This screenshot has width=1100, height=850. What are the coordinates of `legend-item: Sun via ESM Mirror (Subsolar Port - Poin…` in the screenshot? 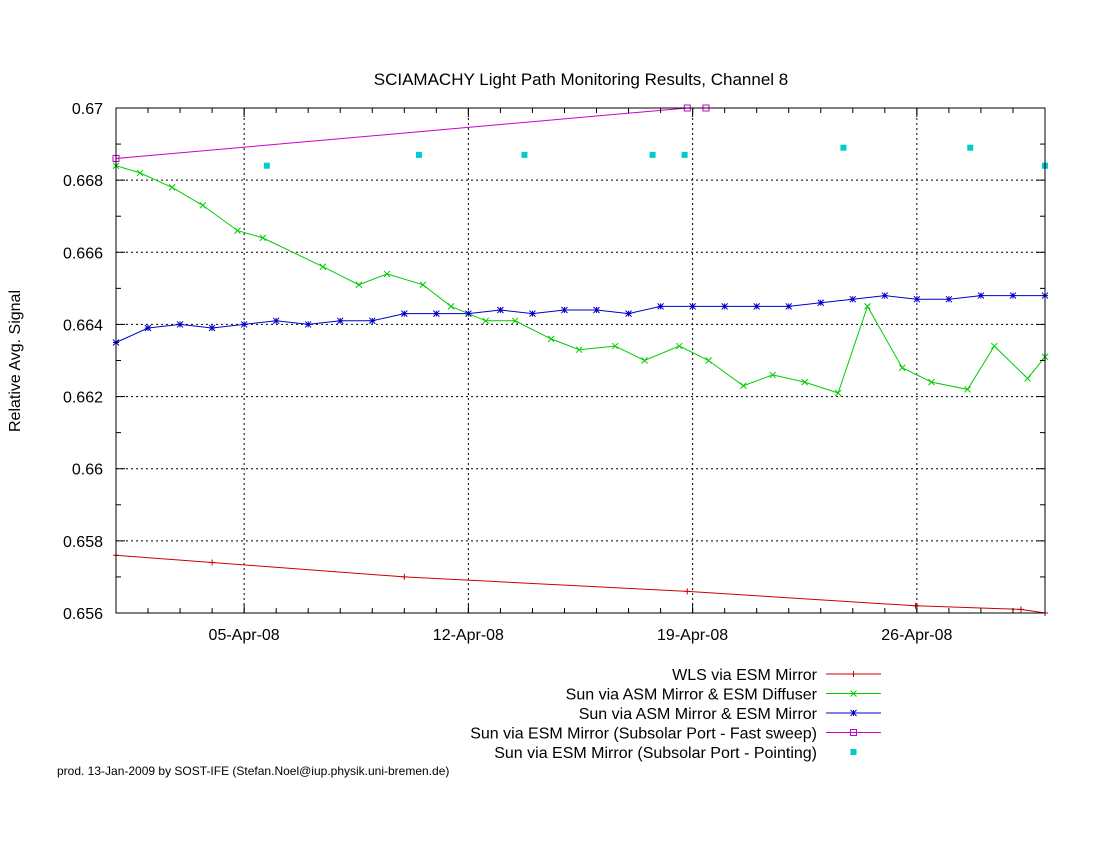 It's located at (675, 753).